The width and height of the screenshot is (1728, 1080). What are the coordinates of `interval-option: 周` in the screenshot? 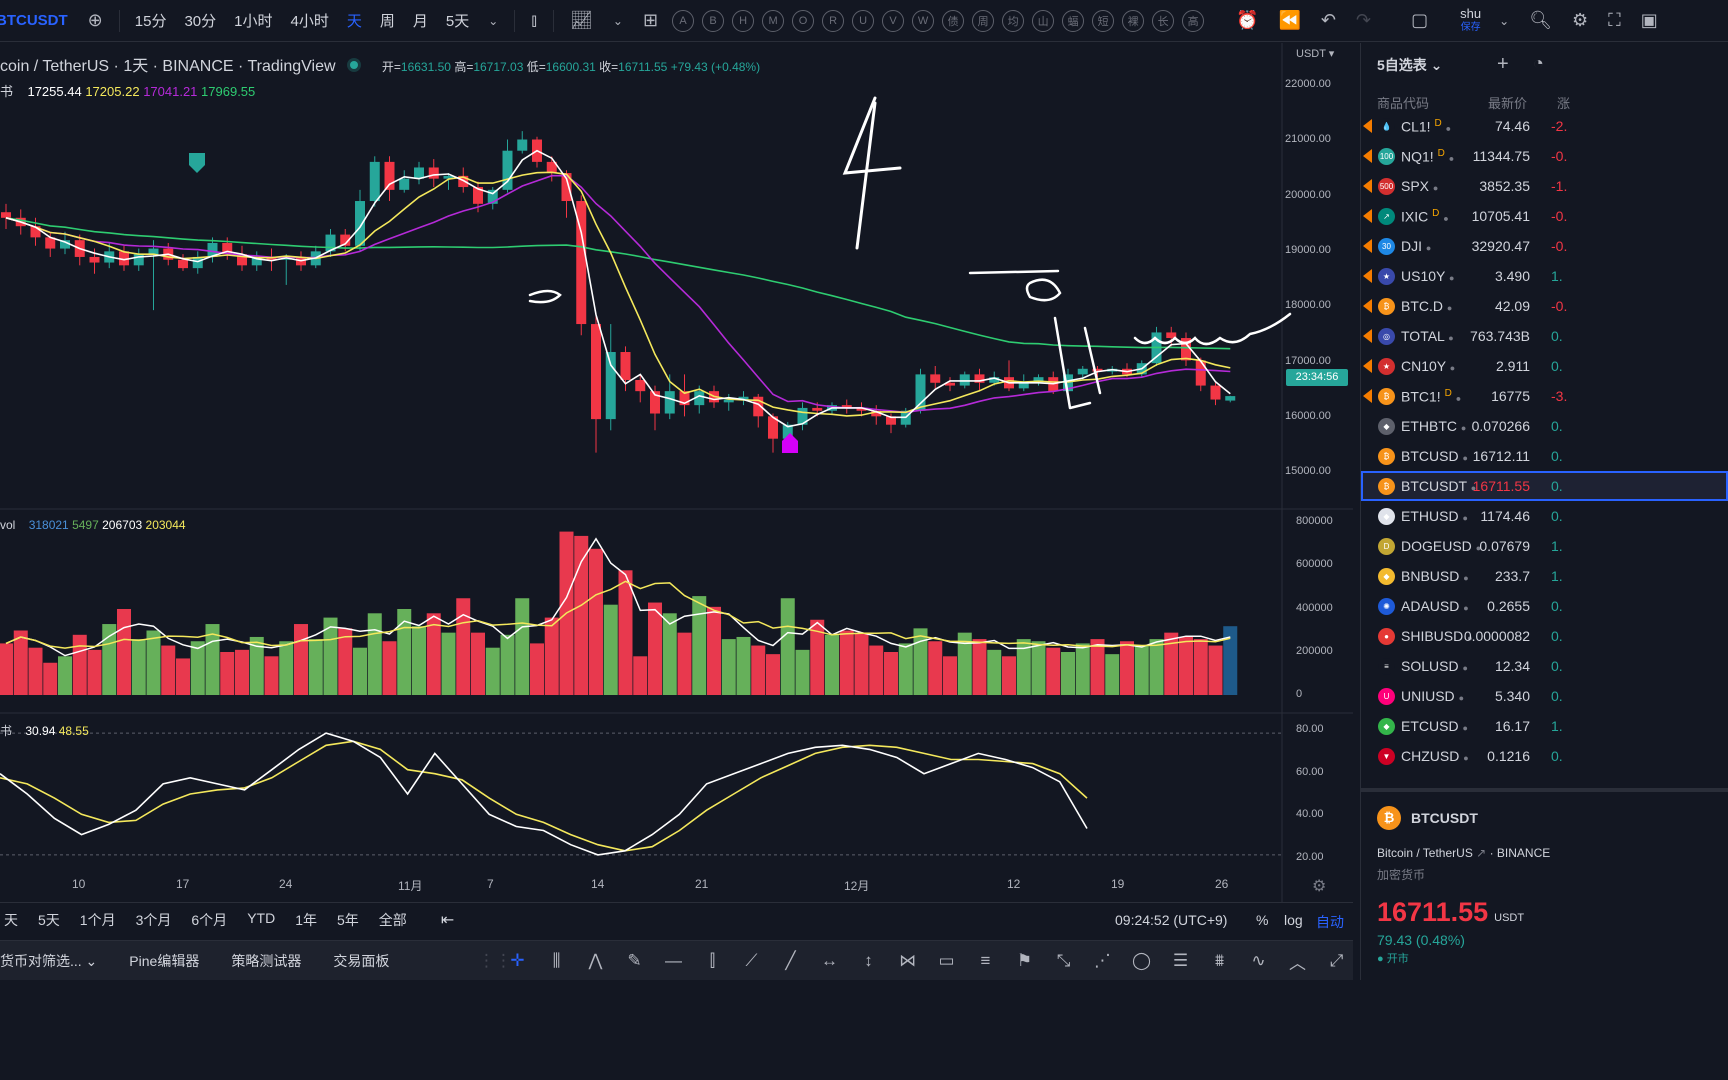 It's located at (387, 21).